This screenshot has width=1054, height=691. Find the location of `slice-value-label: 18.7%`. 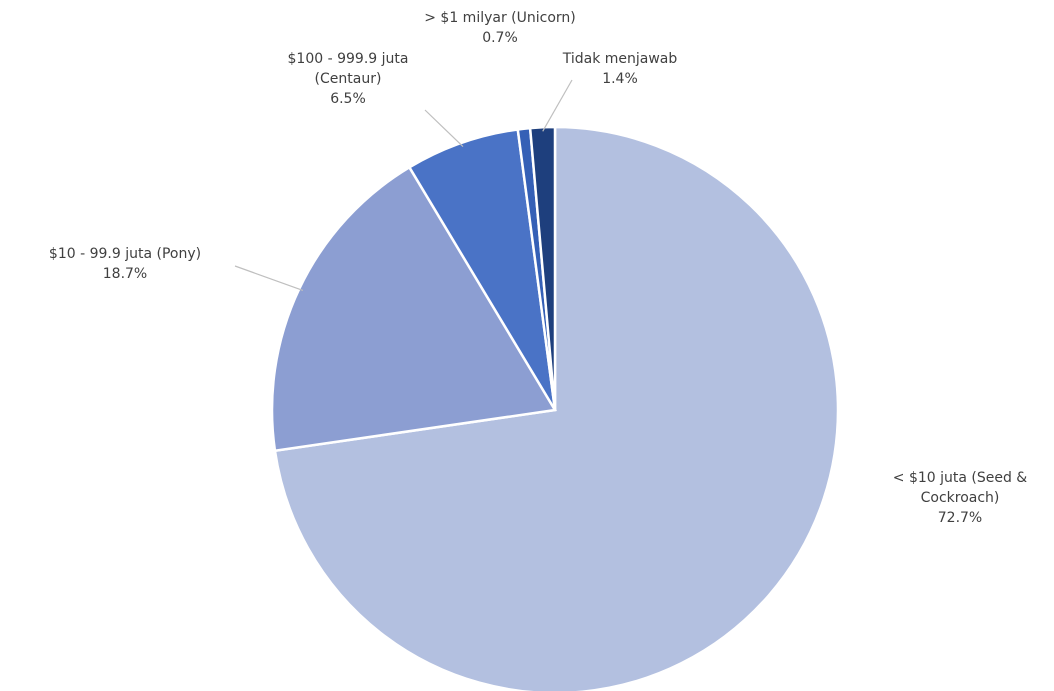

slice-value-label: 18.7% is located at coordinates (125, 274).